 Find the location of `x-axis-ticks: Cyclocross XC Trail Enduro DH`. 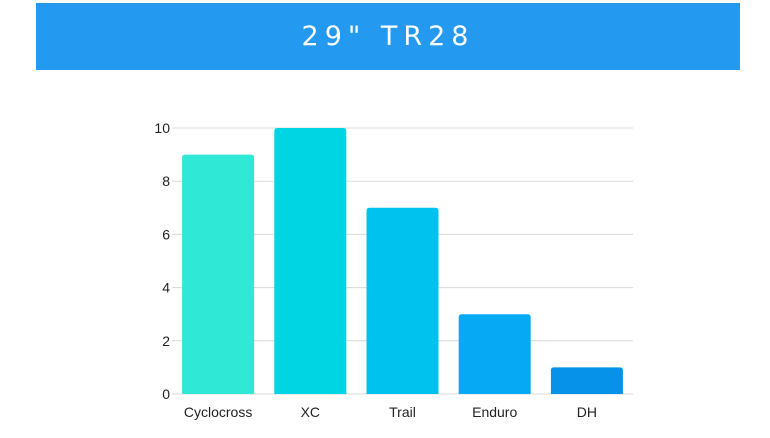

x-axis-ticks: Cyclocross XC Trail Enduro DH is located at coordinates (390, 412).